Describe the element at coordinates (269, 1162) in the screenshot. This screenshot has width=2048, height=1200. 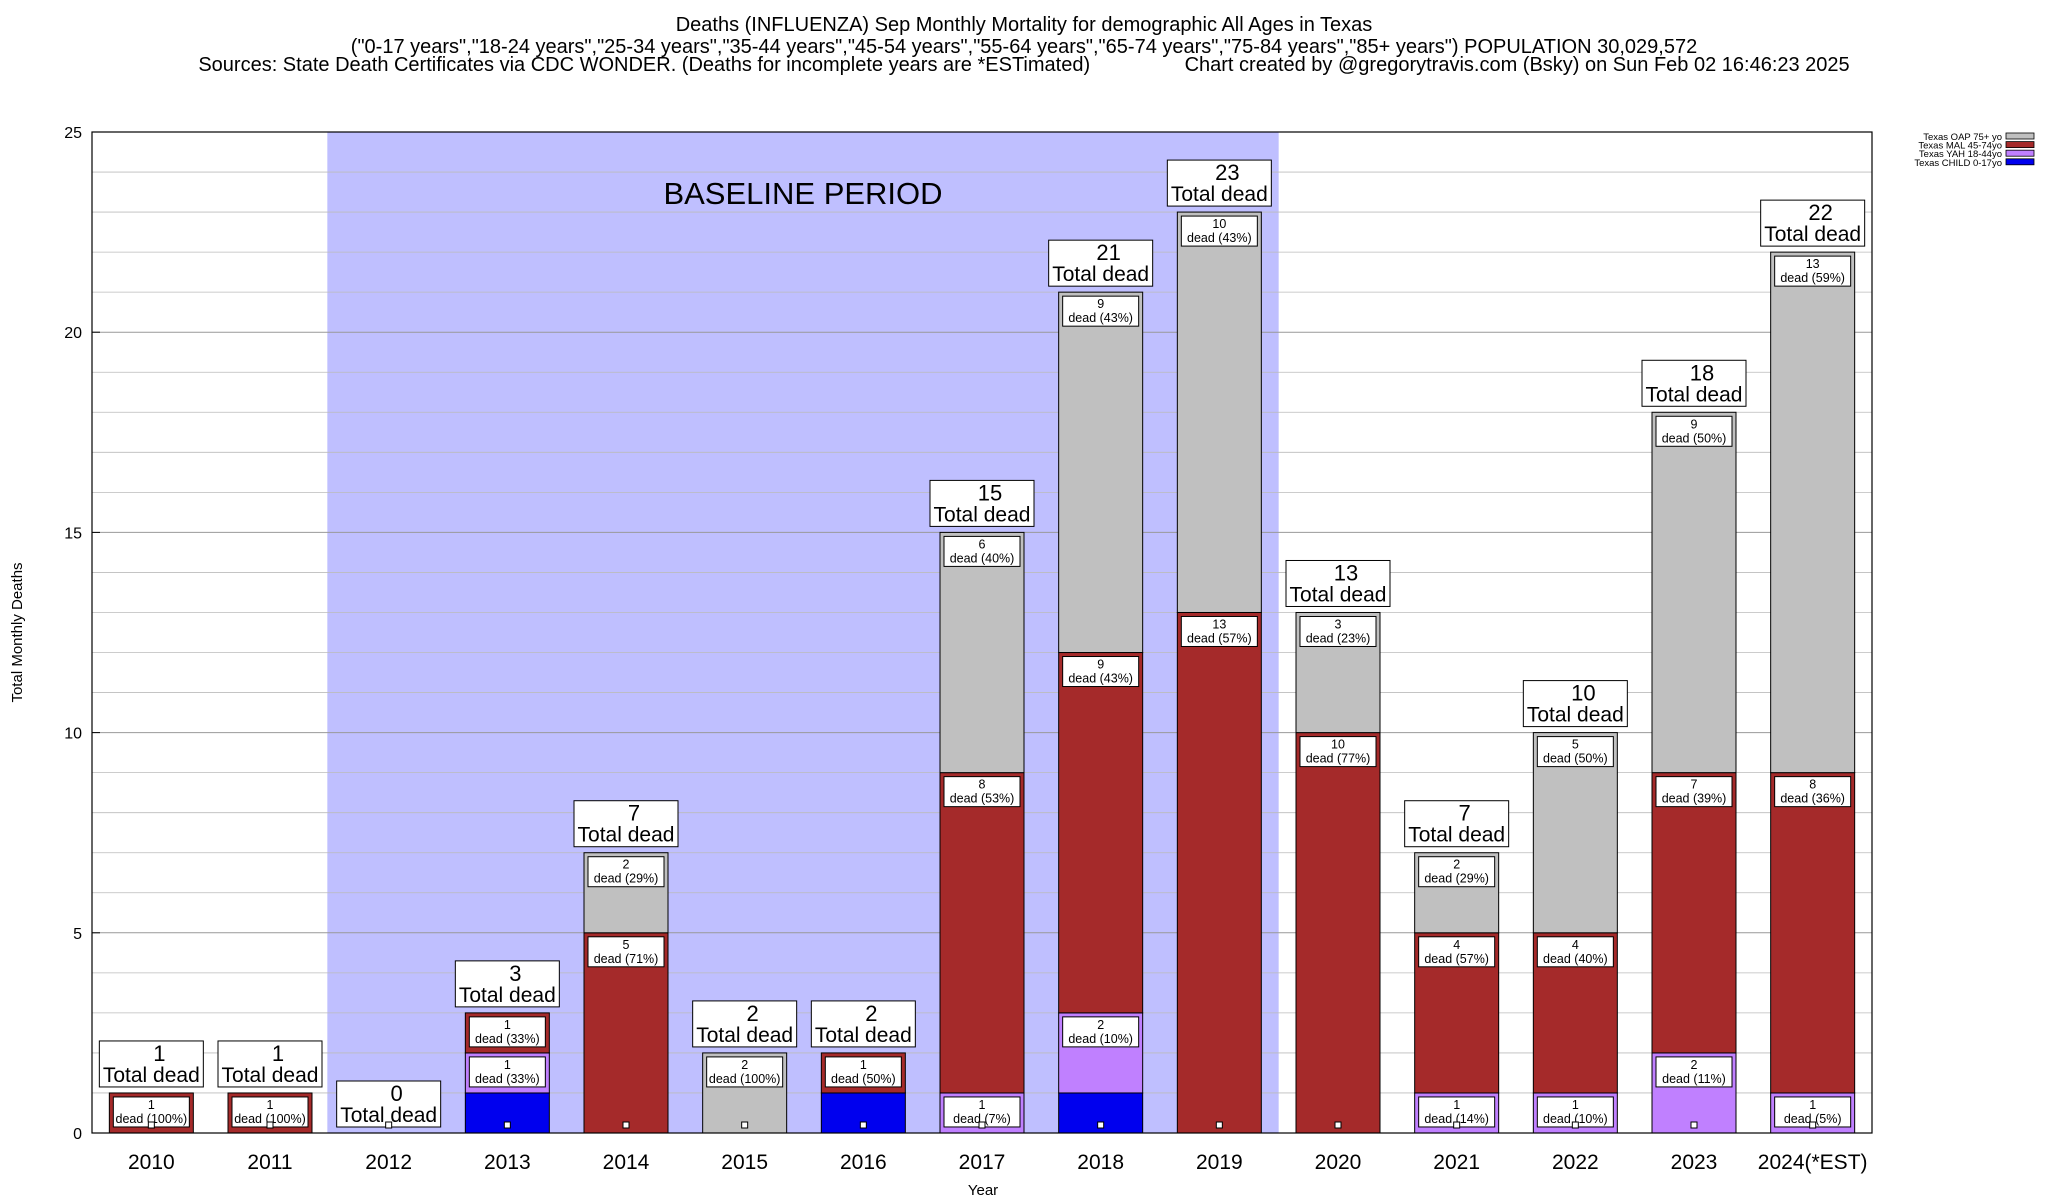
I see `x-tick-label: 2011` at that location.